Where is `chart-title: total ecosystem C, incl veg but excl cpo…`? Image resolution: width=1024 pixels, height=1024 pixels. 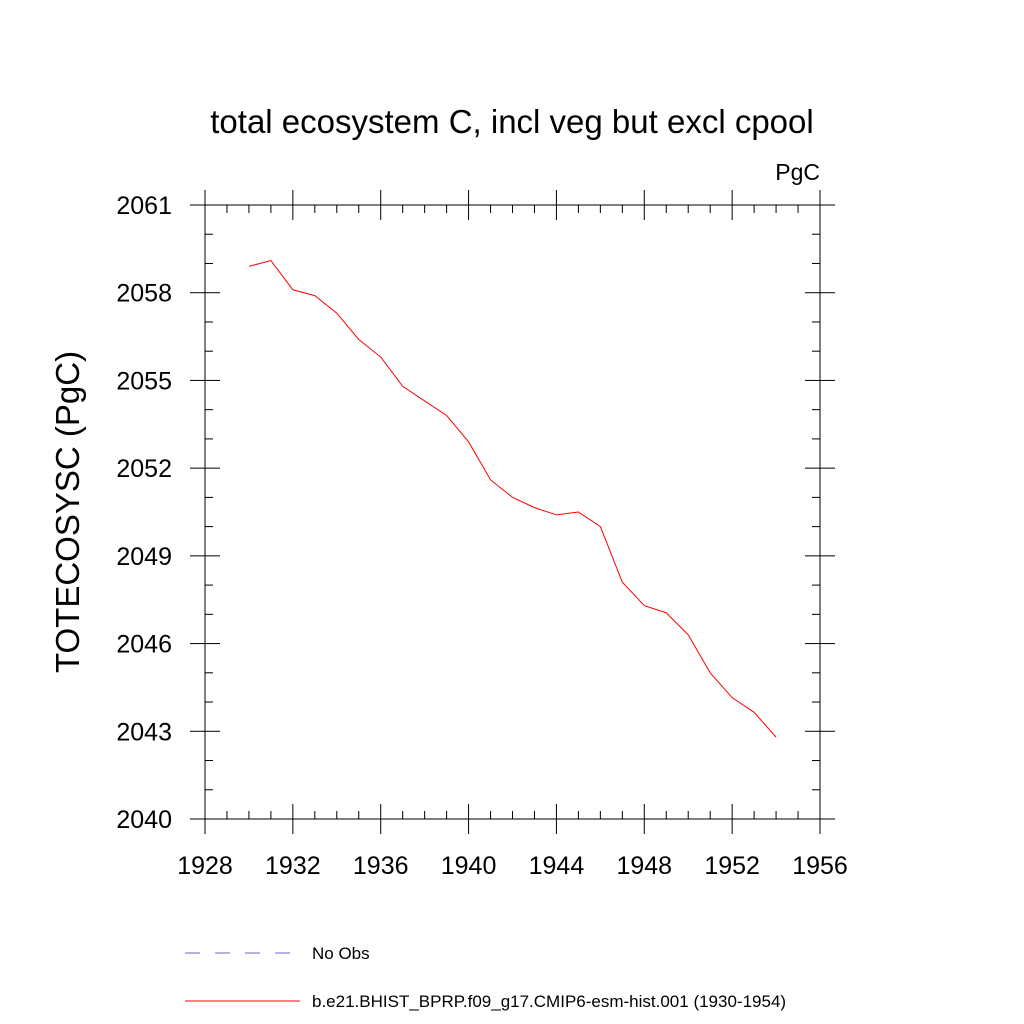
chart-title: total ecosystem C, incl veg but excl cpo… is located at coordinates (511, 121).